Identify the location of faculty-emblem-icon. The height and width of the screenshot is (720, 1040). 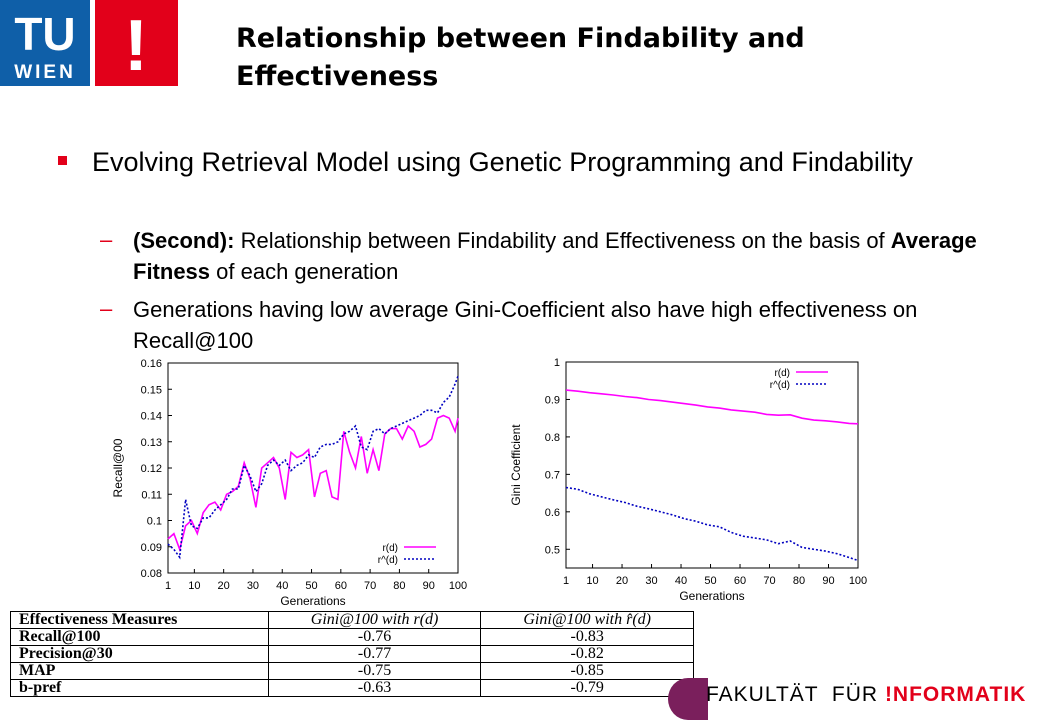
(688, 699).